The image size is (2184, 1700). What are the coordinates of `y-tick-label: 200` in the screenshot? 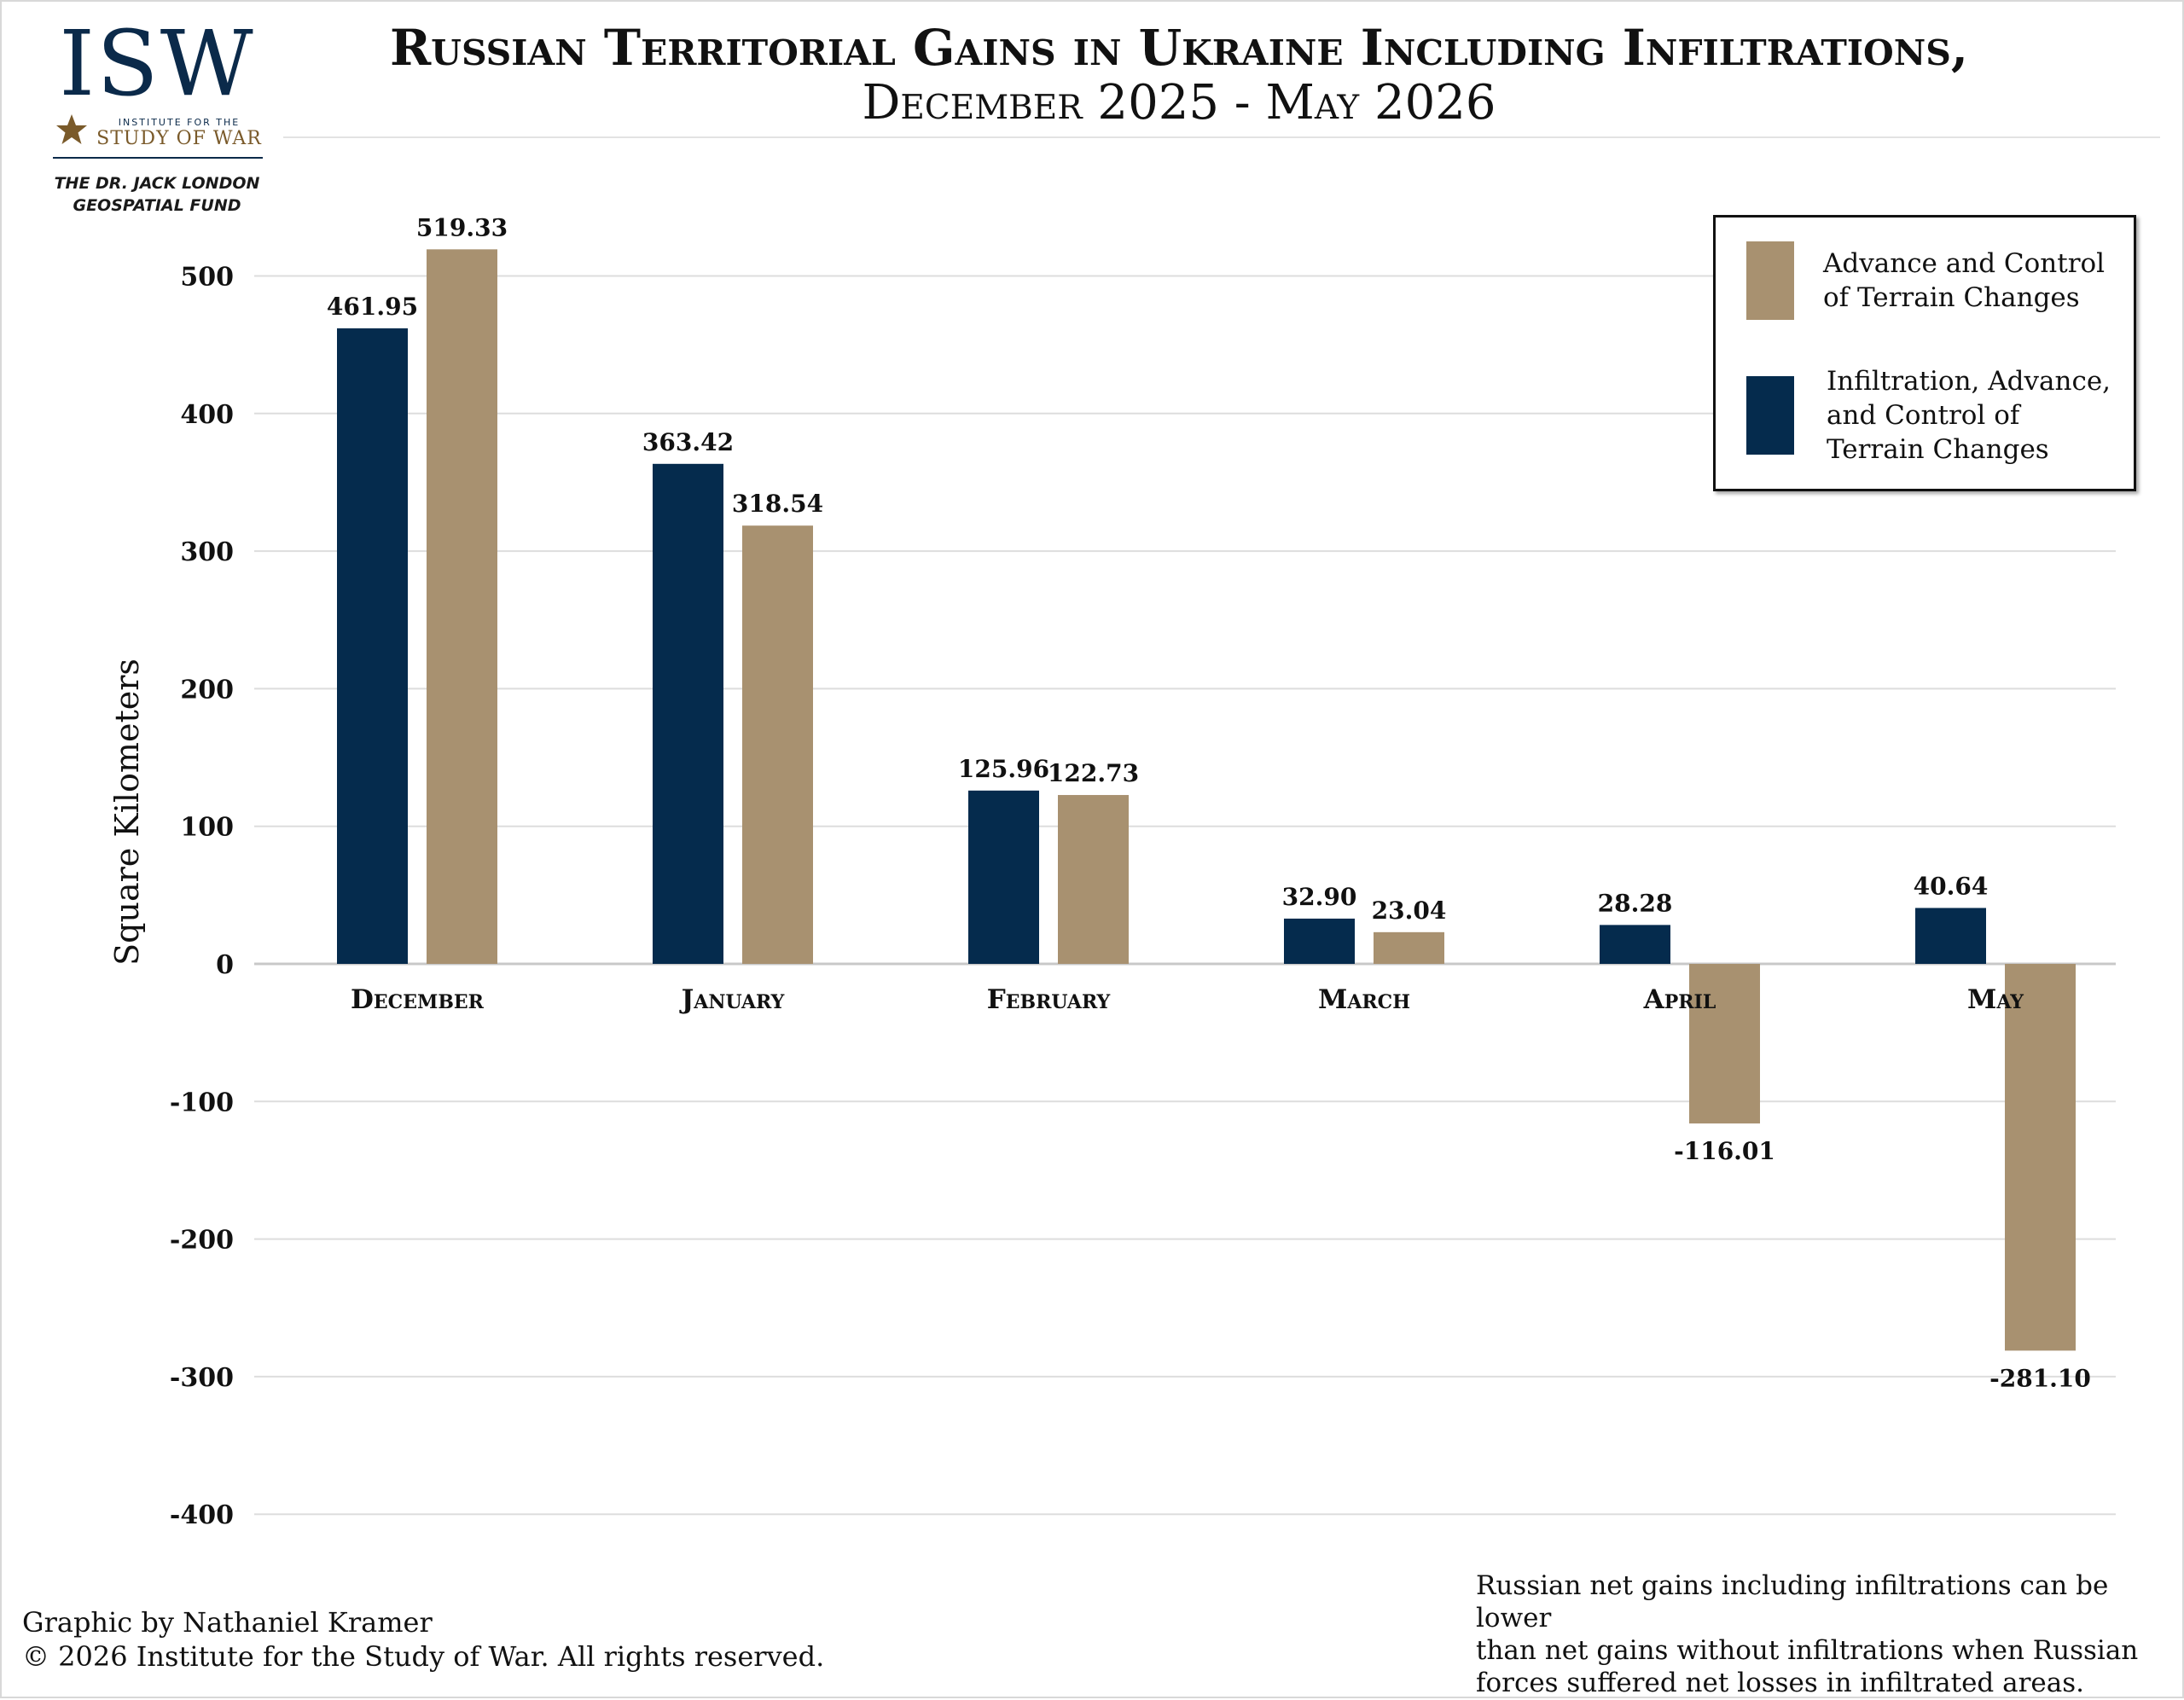 It's located at (207, 690).